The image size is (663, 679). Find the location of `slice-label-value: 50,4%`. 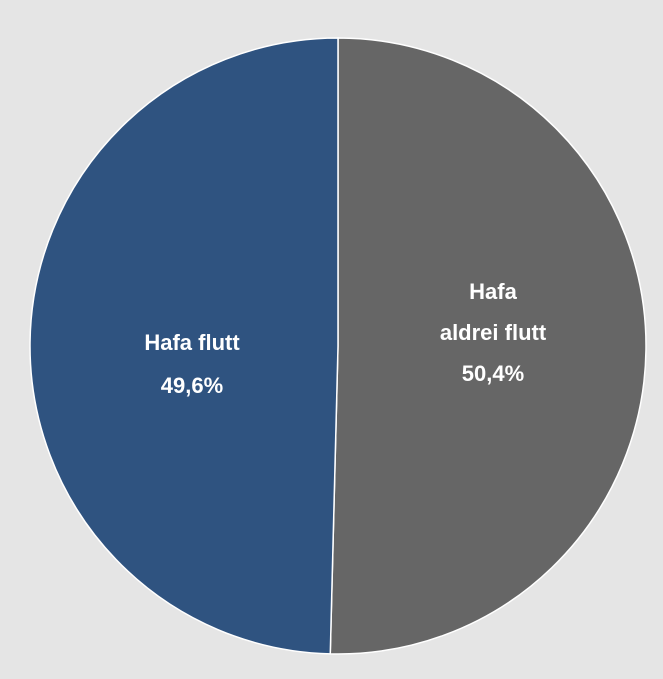

slice-label-value: 50,4% is located at coordinates (493, 373).